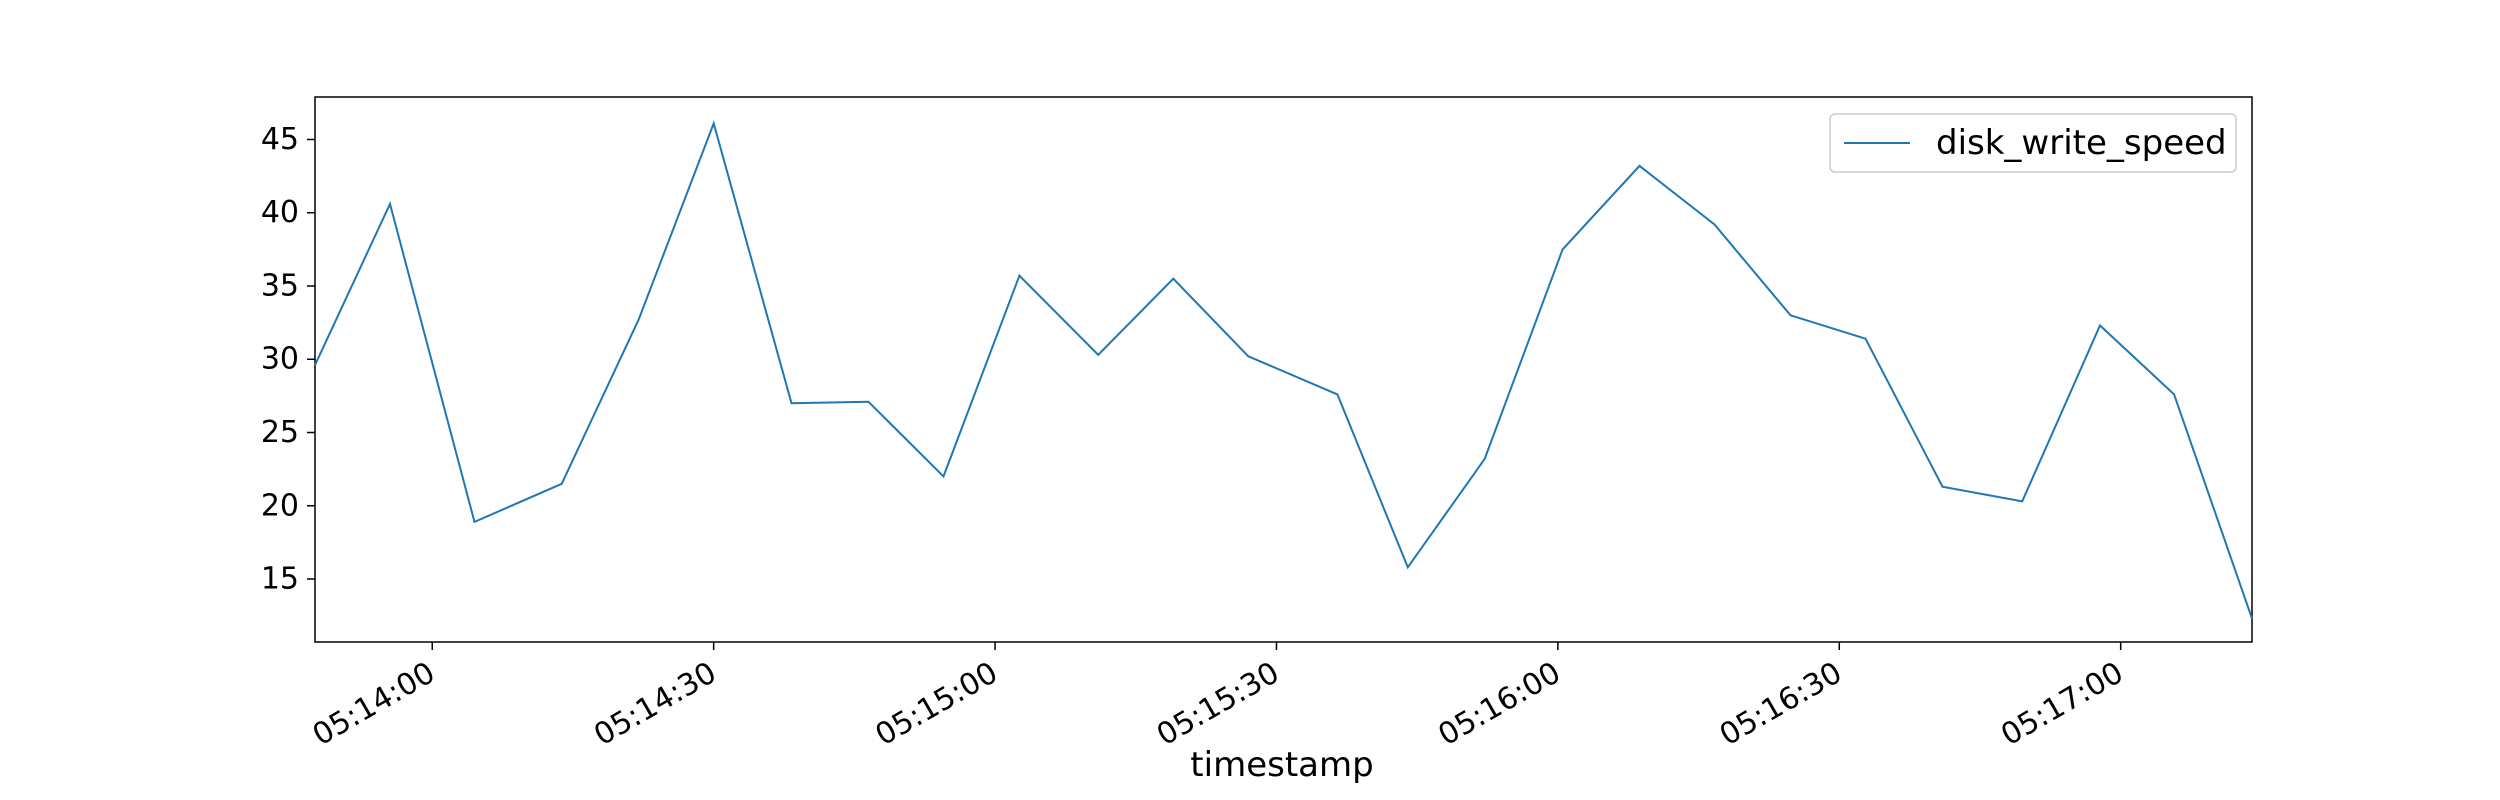  What do you see at coordinates (280, 212) in the screenshot?
I see `y-tick-label: 40` at bounding box center [280, 212].